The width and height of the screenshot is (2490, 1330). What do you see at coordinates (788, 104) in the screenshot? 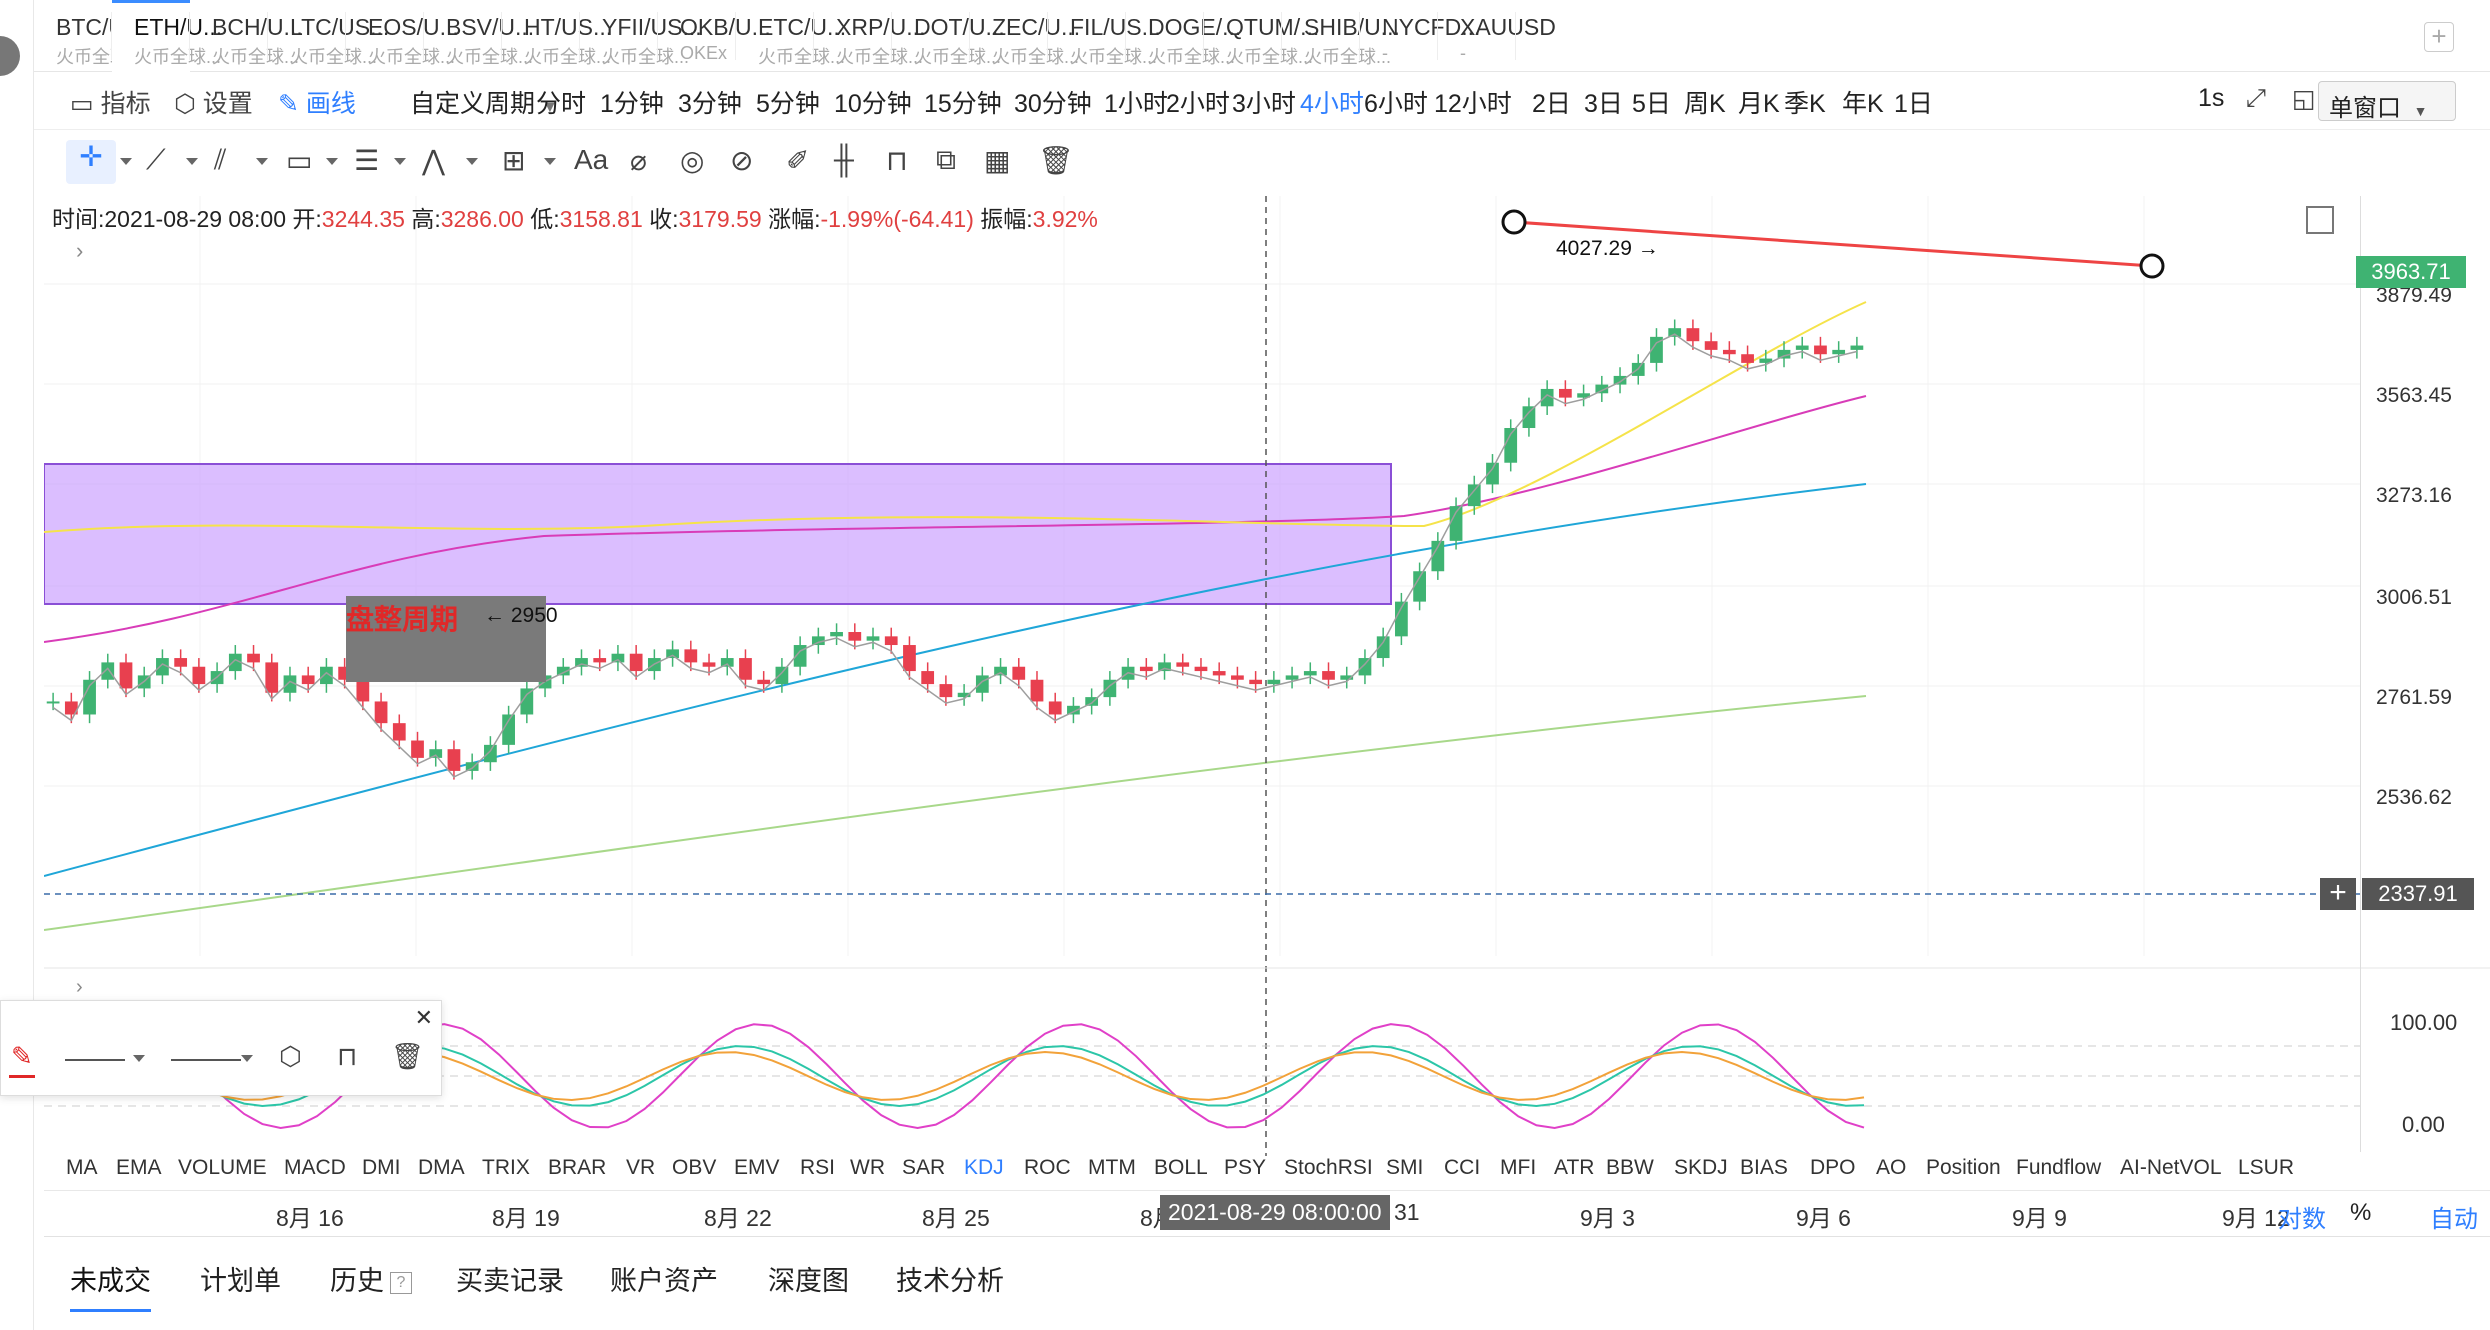
I see `period-option: 5分钟` at bounding box center [788, 104].